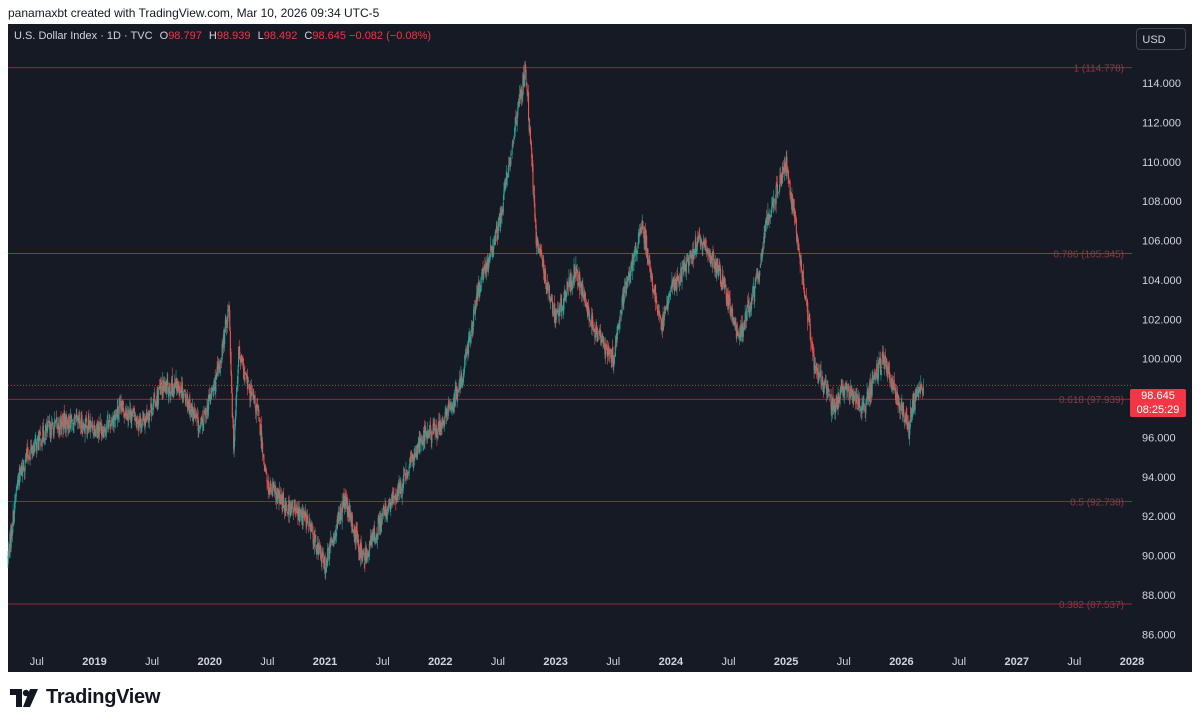 Image resolution: width=1200 pixels, height=726 pixels. What do you see at coordinates (1161, 39) in the screenshot?
I see `currency-button: USD` at bounding box center [1161, 39].